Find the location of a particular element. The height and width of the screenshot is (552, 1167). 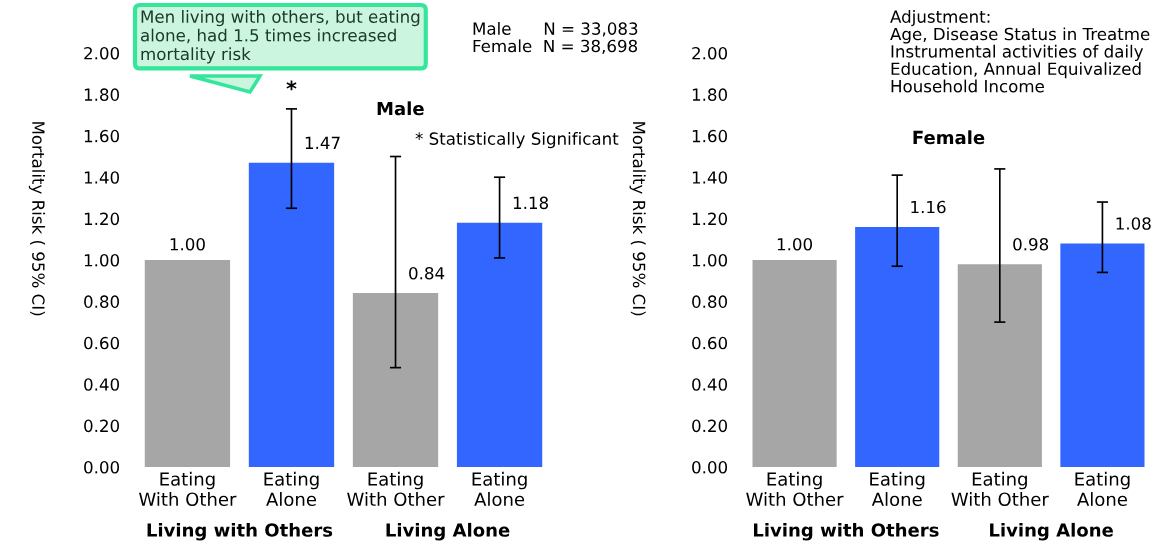

data-label: 1.18 is located at coordinates (531, 203).